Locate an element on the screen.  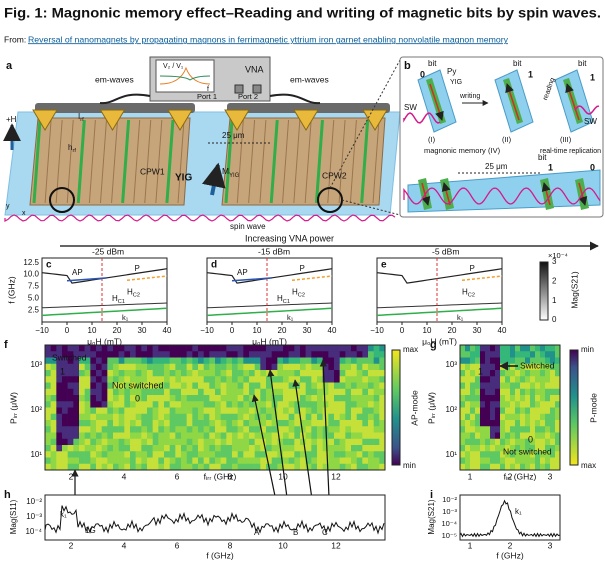
label: 6 is located at coordinates (177, 476).